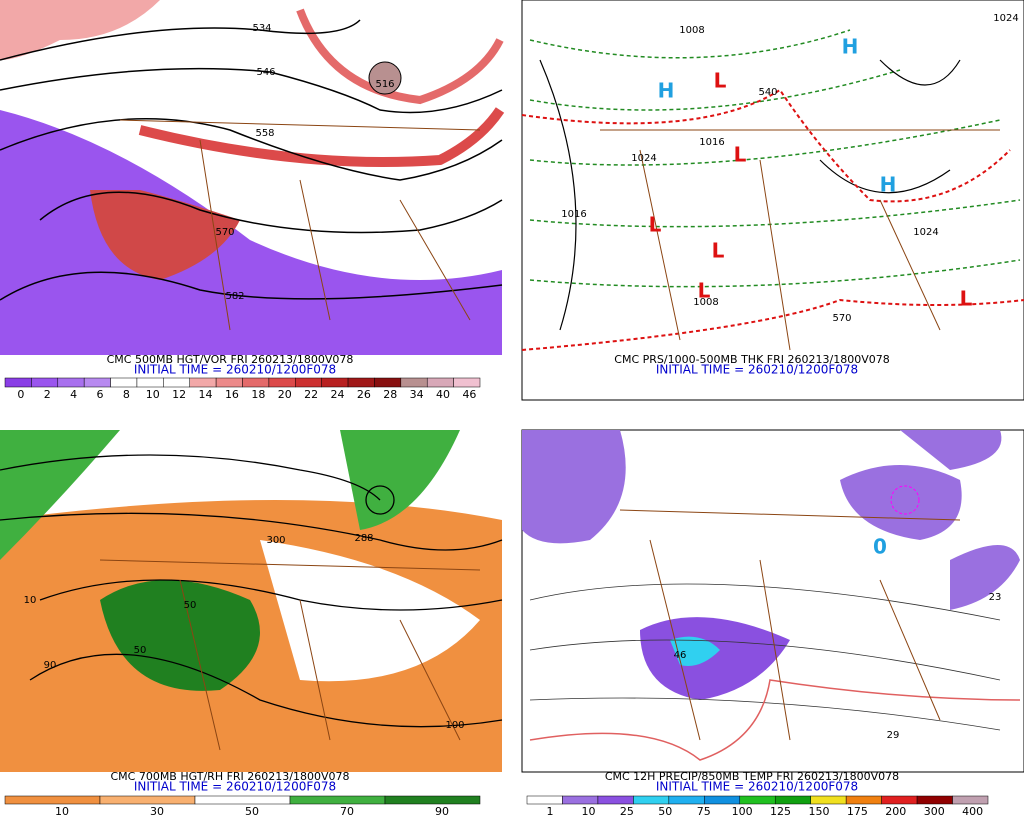 Image resolution: width=1024 pixels, height=823 pixels. What do you see at coordinates (229, 776) in the screenshot?
I see `caption: CMC 700MB HGT/RH FRI 260213/1800V078` at bounding box center [229, 776].